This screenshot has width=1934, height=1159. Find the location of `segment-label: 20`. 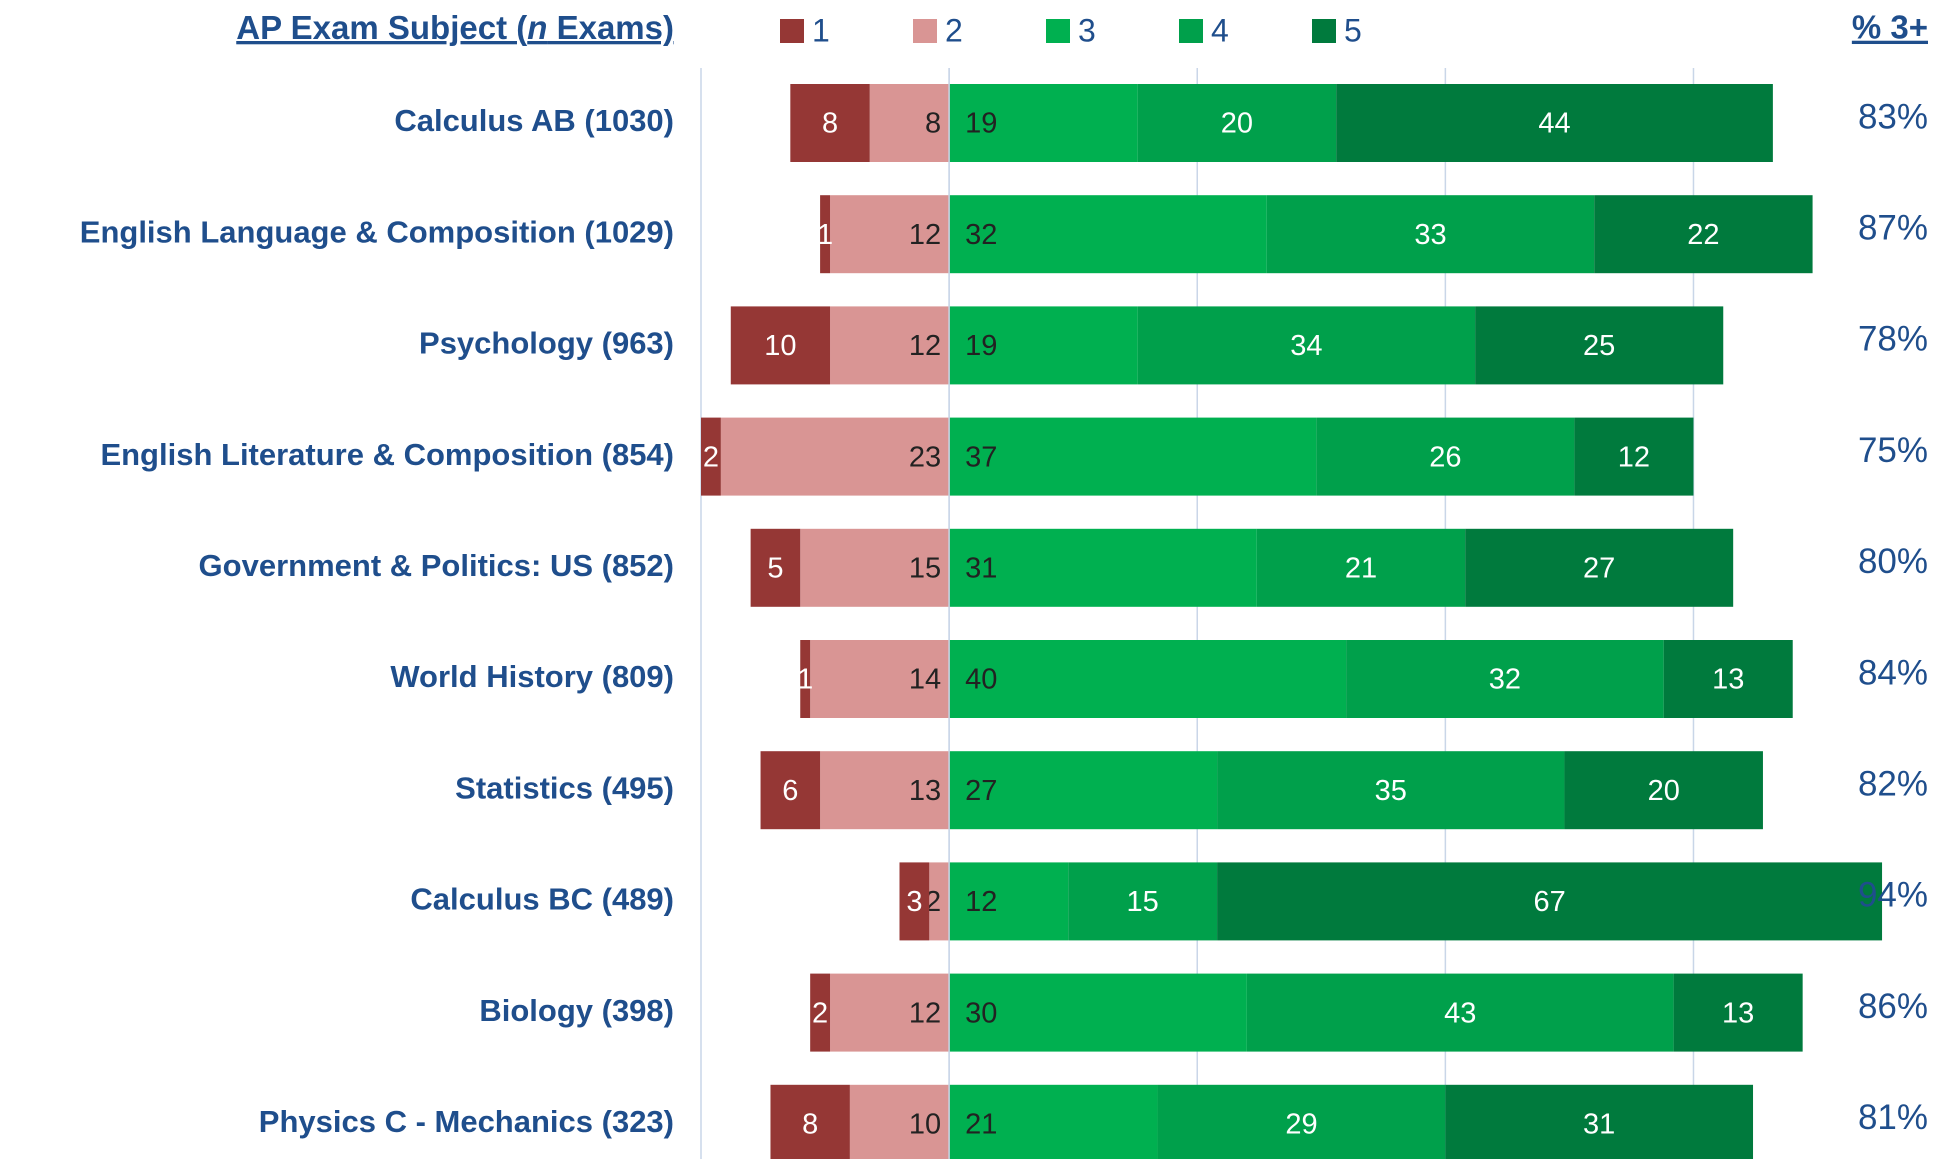

segment-label: 20 is located at coordinates (1237, 124).